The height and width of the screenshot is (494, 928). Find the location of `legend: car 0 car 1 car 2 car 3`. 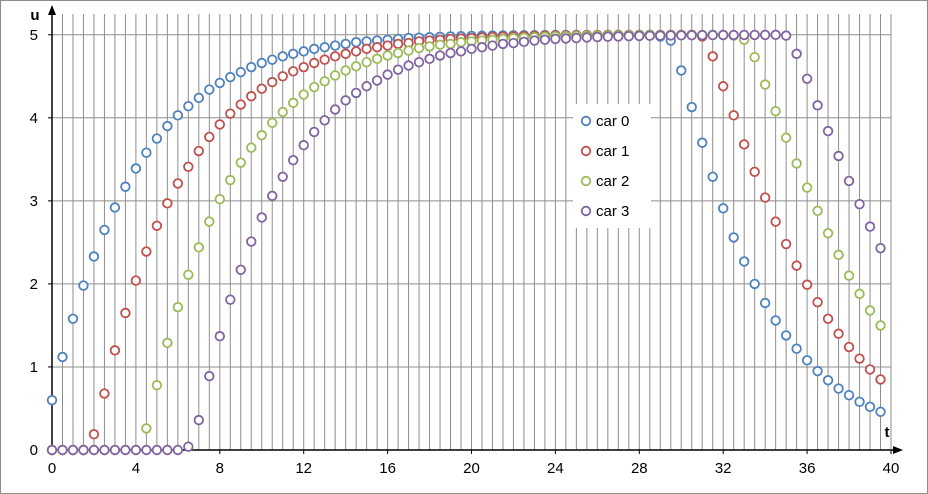

legend: car 0 car 1 car 2 car 3 is located at coordinates (612, 166).